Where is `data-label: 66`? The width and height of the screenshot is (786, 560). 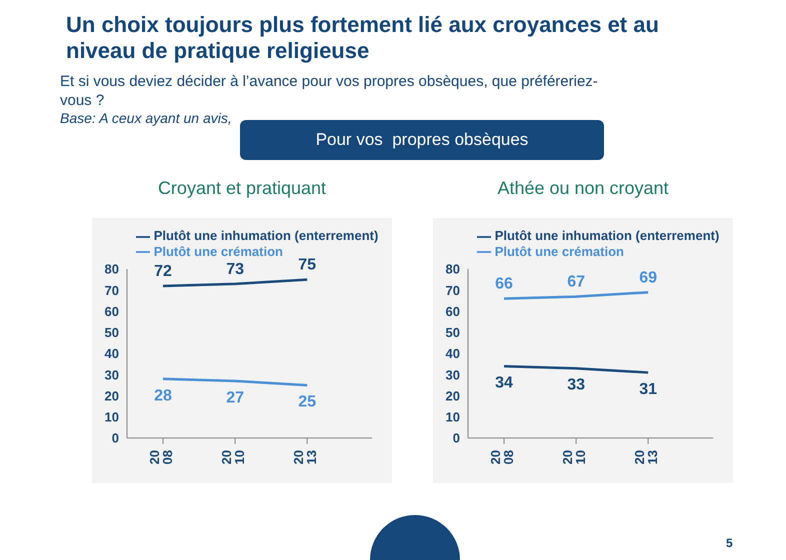
data-label: 66 is located at coordinates (504, 284).